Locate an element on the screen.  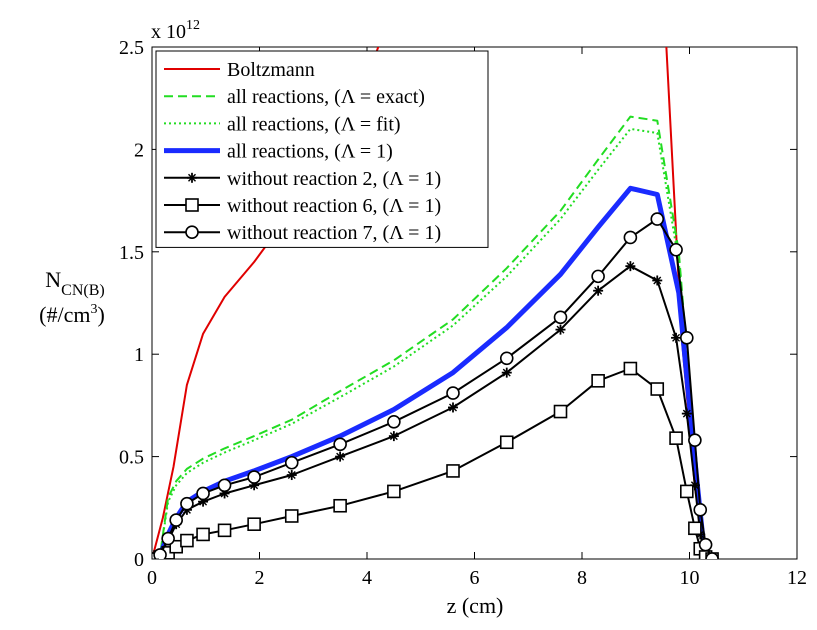
x-tick-label: 6 is located at coordinates (475, 578).